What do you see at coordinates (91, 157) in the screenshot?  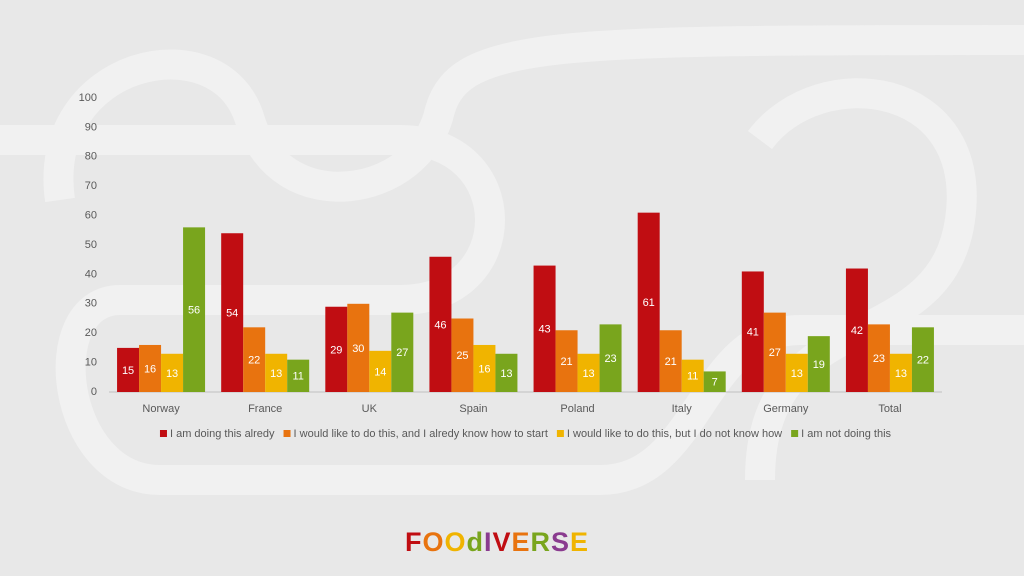 I see `y-tick-label: 80` at bounding box center [91, 157].